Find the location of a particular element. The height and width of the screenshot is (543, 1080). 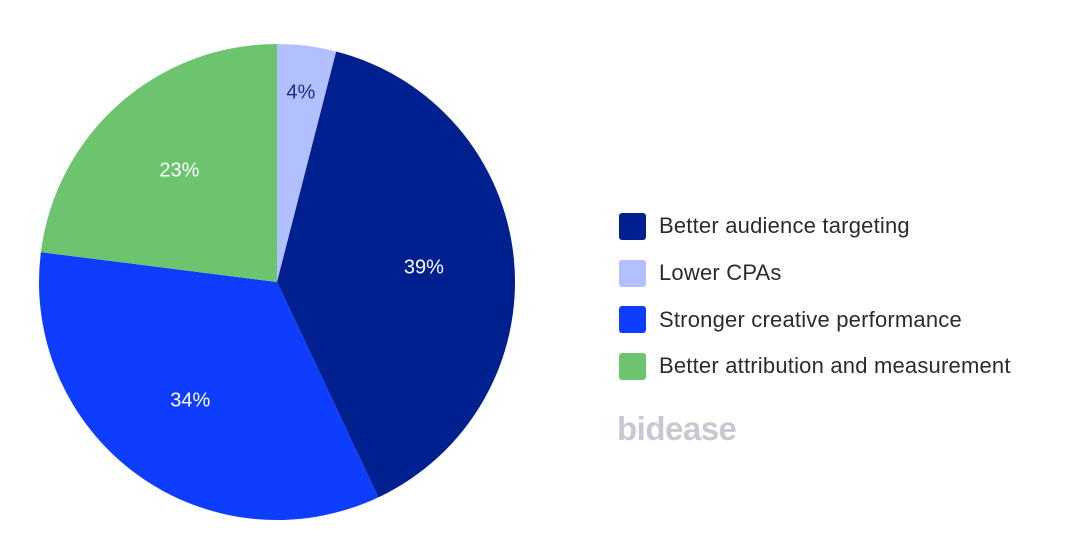

pie-slice-lower-cpas is located at coordinates (307, 163).